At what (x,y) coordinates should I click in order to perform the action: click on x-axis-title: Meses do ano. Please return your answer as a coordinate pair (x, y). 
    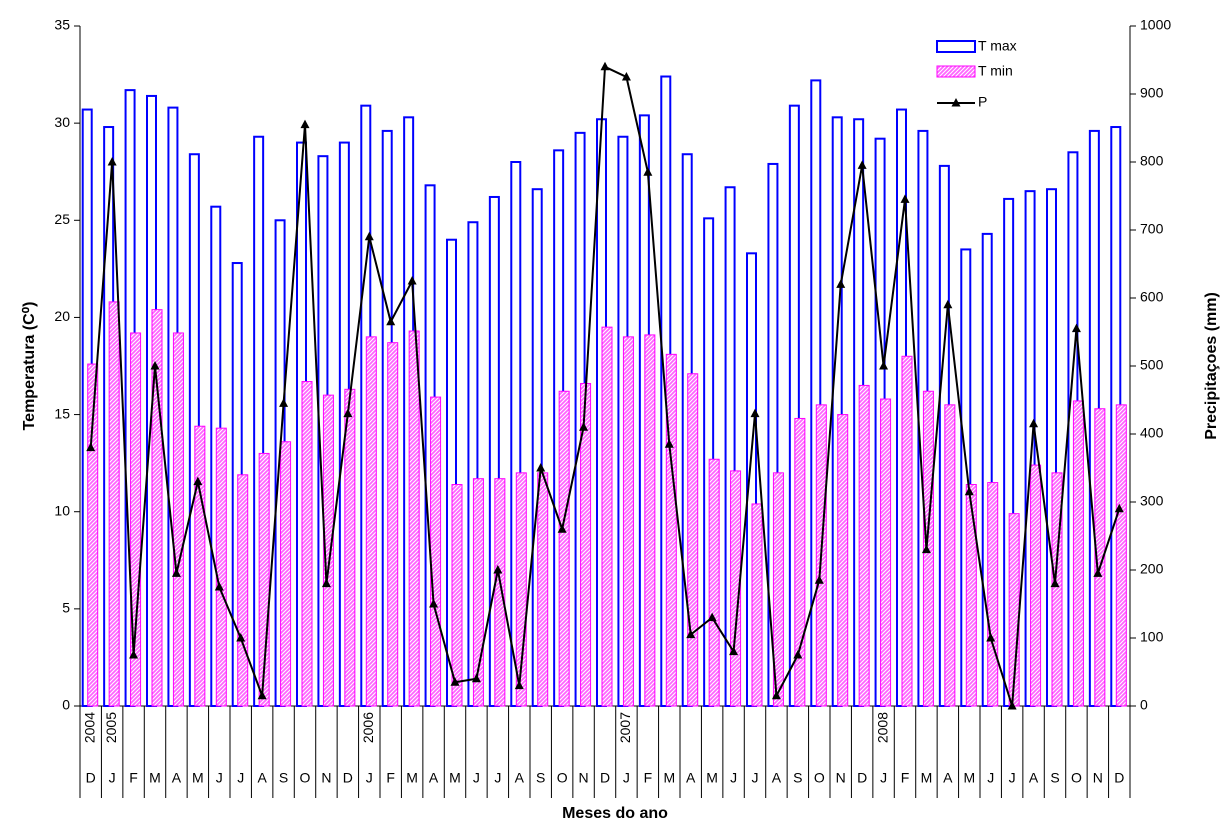
    Looking at the image, I should click on (615, 813).